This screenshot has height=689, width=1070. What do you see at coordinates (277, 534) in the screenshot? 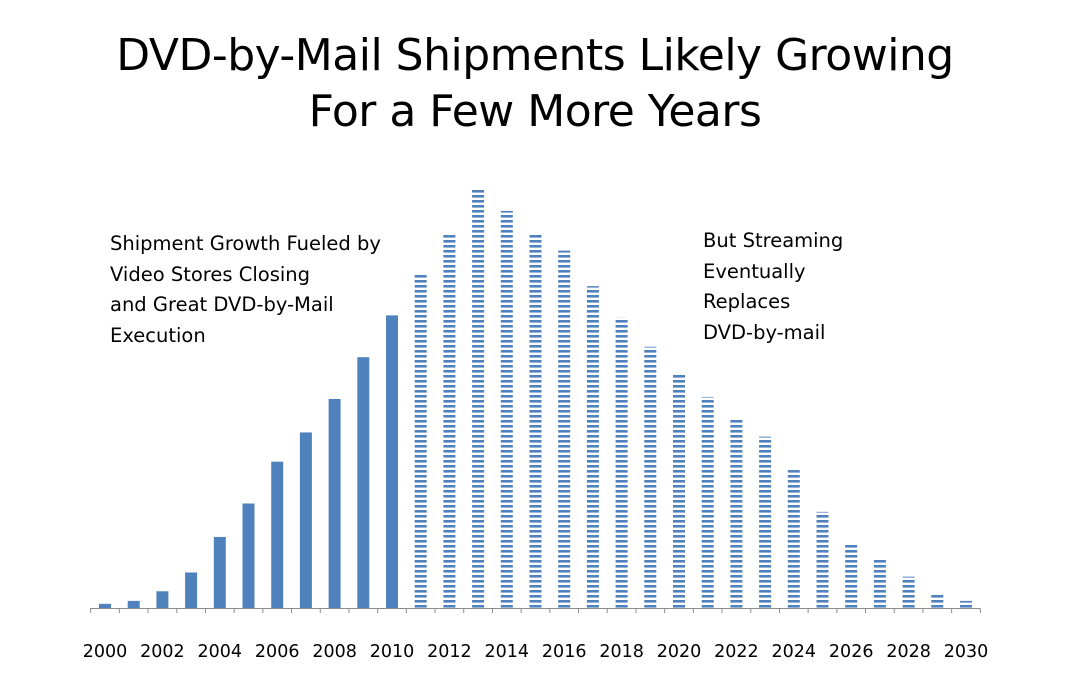
I see `bar-2006` at bounding box center [277, 534].